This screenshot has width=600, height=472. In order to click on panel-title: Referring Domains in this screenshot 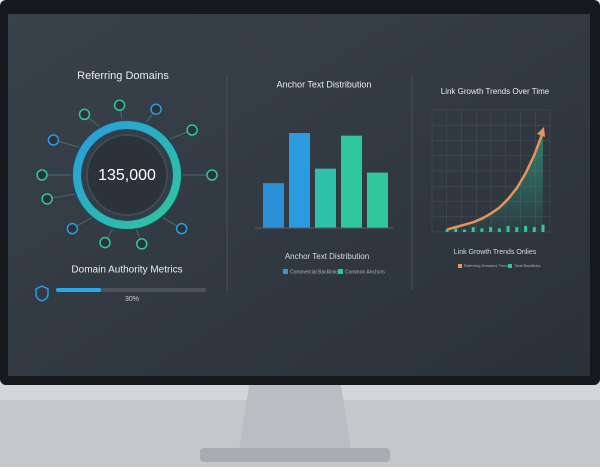, I will do `click(123, 76)`.